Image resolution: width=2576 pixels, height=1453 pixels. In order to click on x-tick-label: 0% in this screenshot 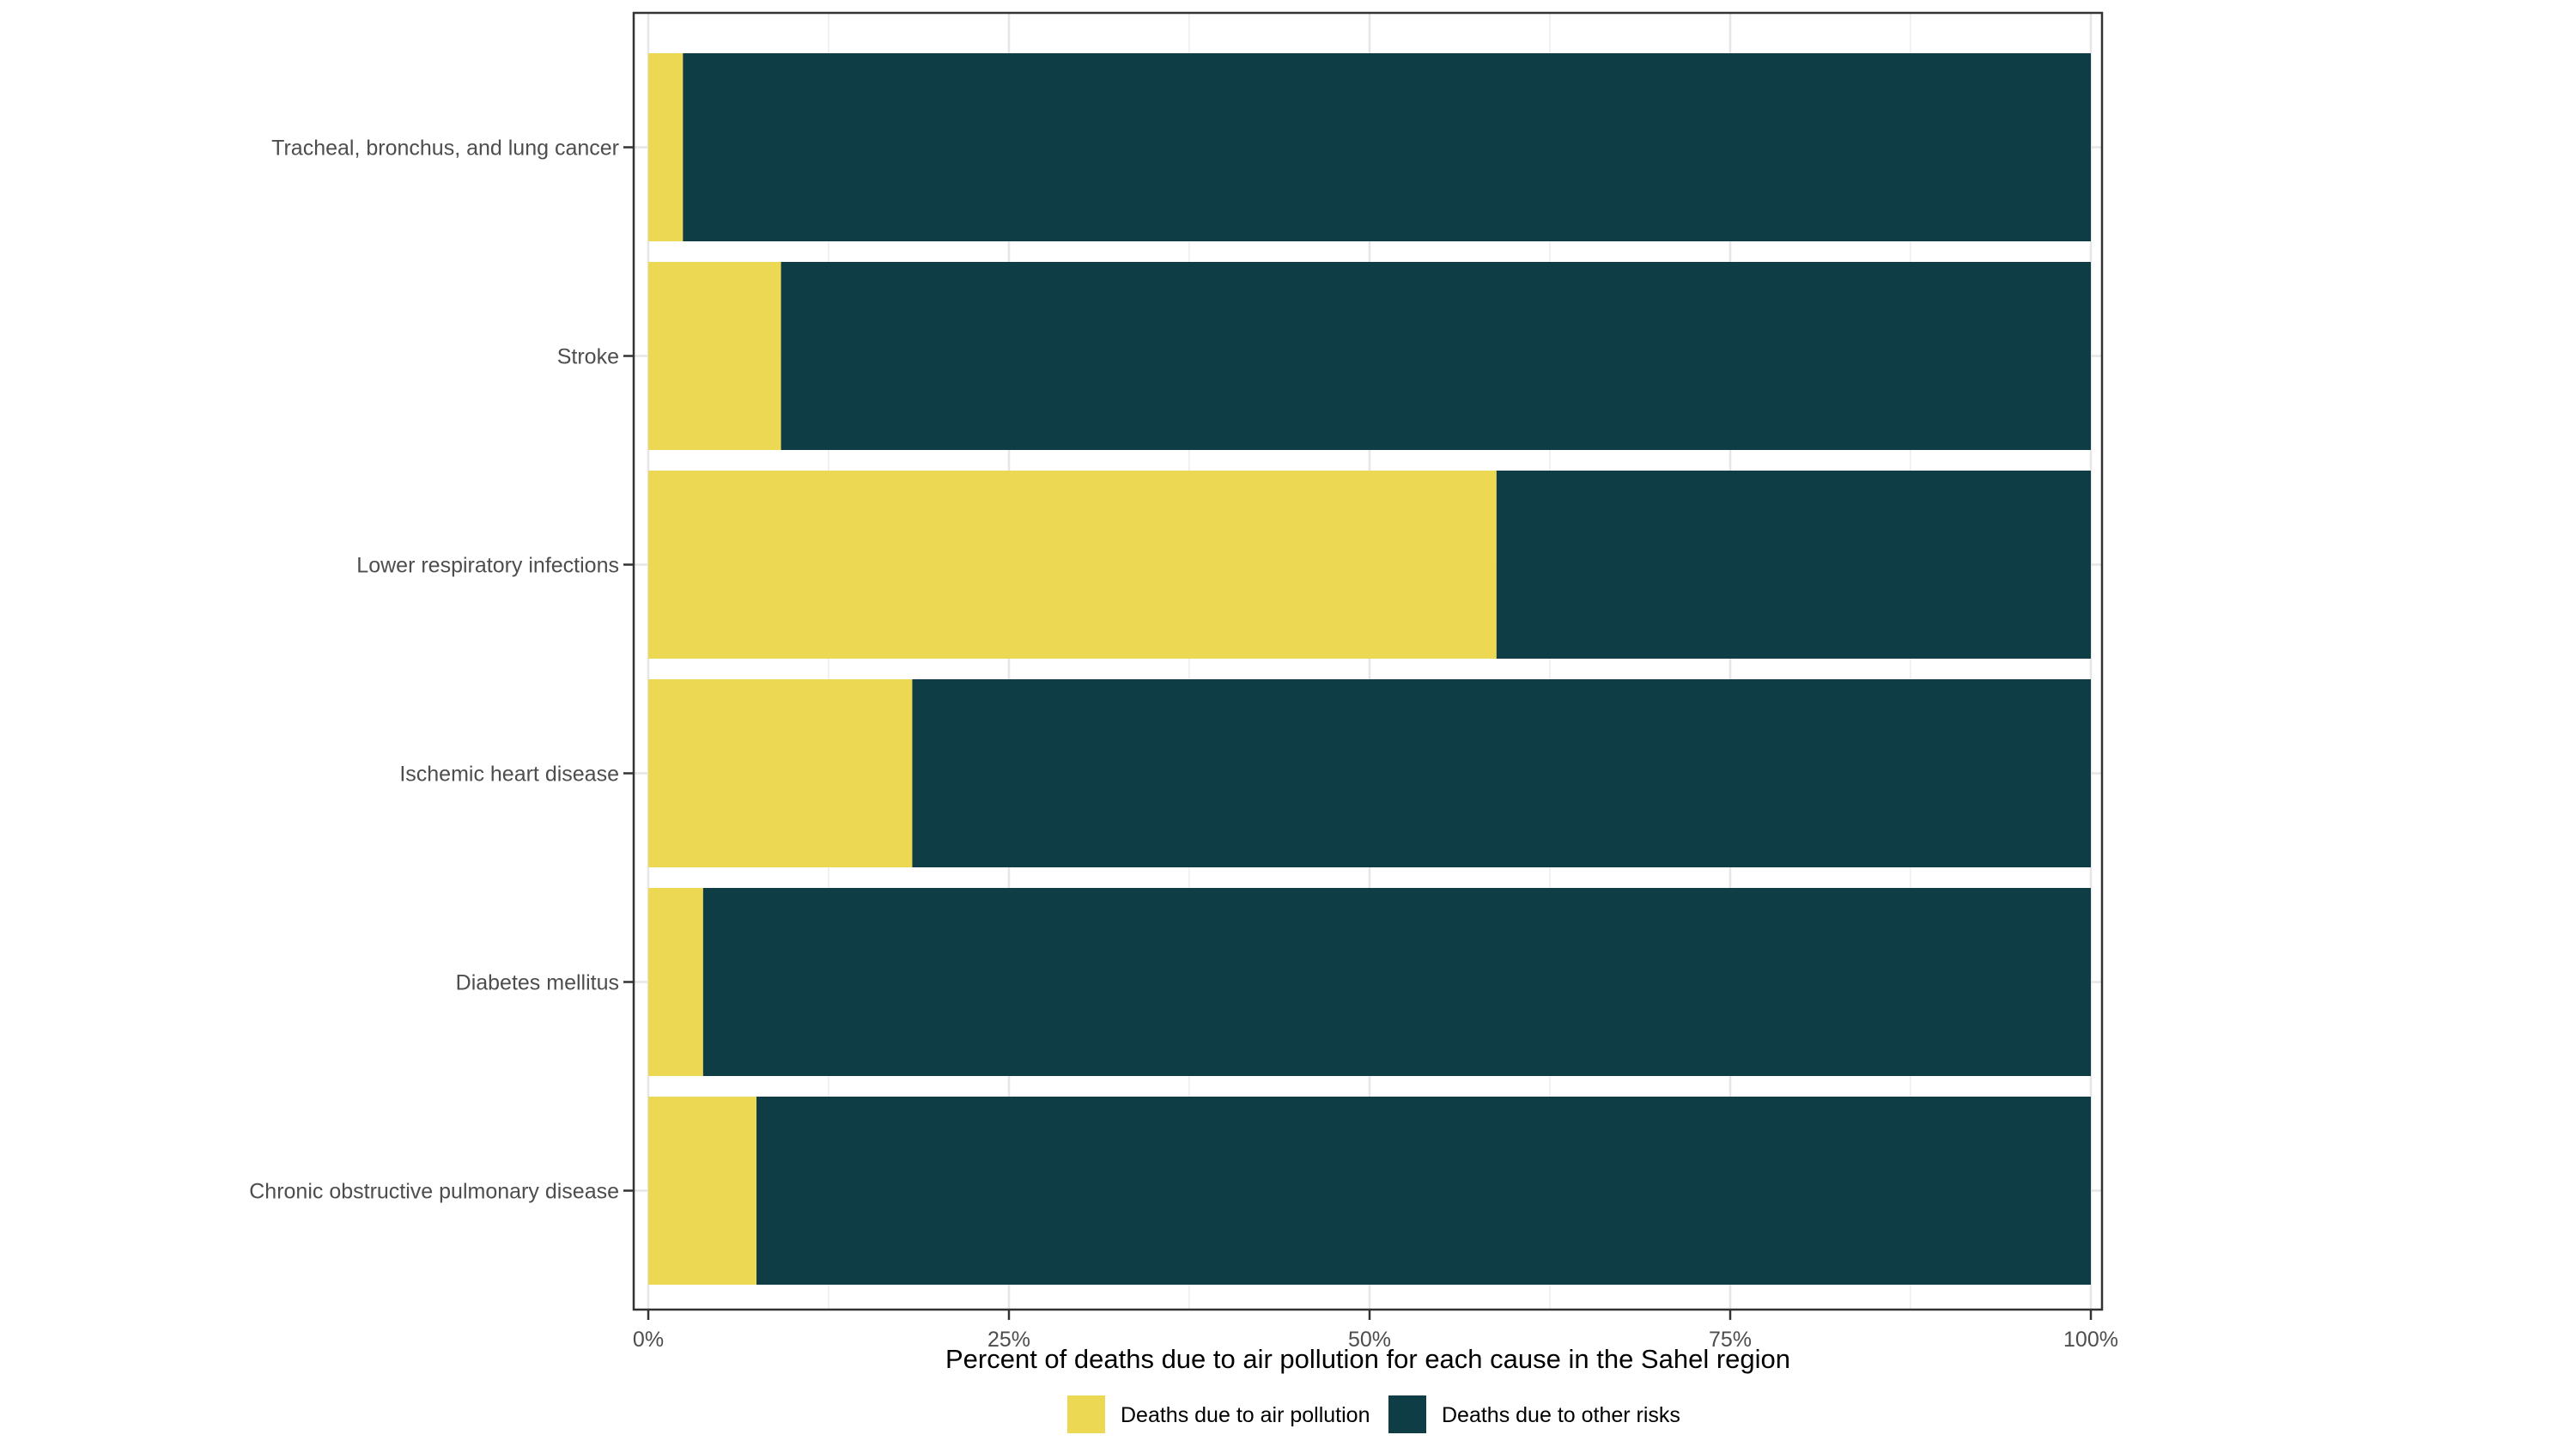, I will do `click(649, 1340)`.